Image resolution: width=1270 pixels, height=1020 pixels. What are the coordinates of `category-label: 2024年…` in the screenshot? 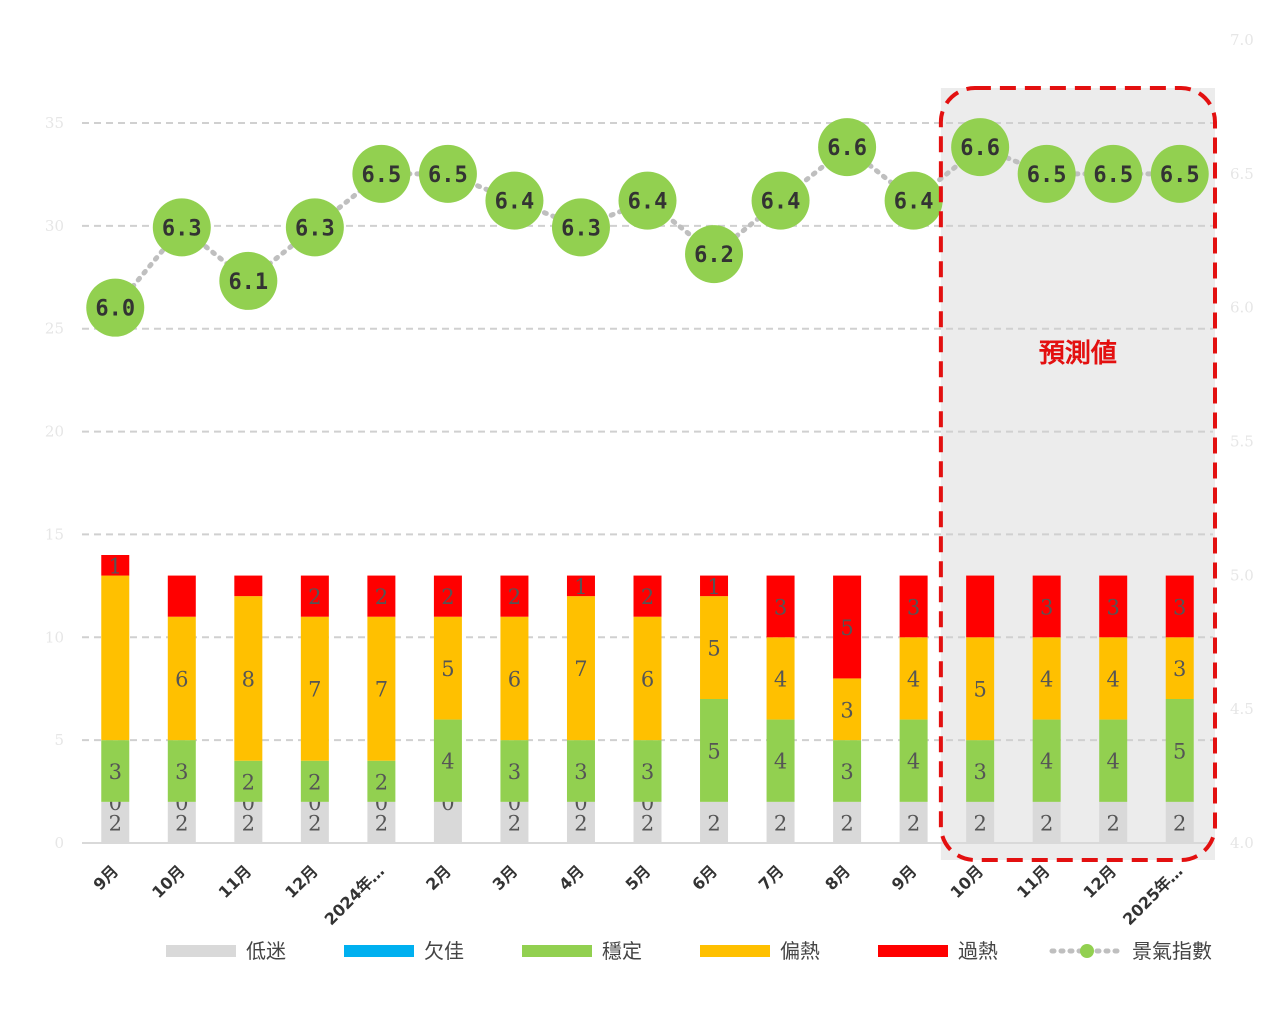 It's located at (355, 895).